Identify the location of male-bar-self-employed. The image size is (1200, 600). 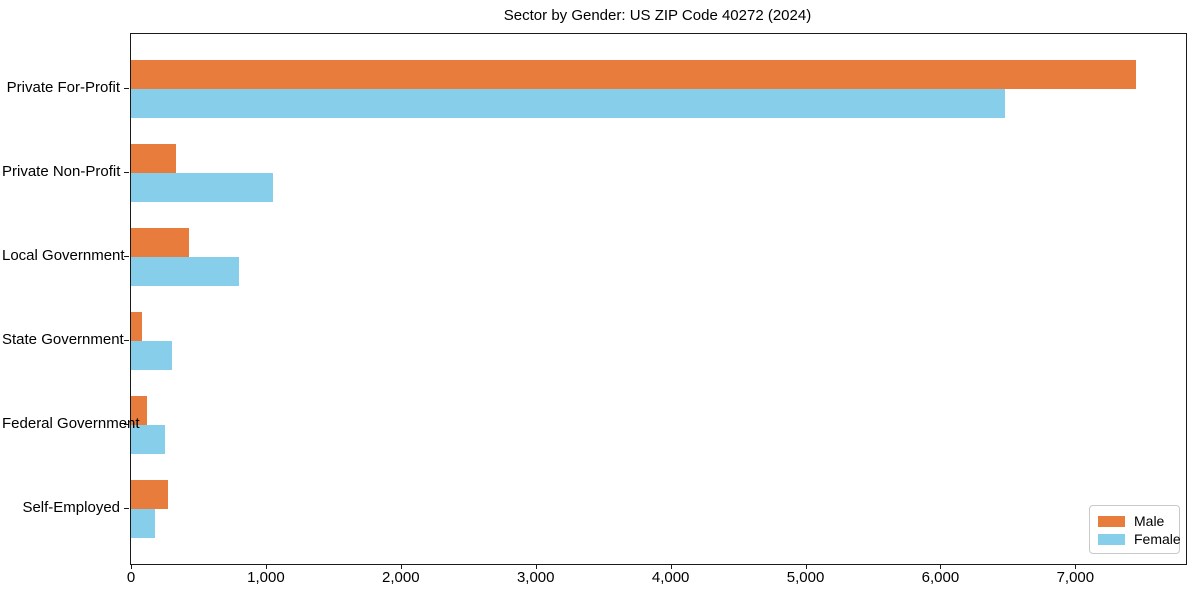
(149, 494).